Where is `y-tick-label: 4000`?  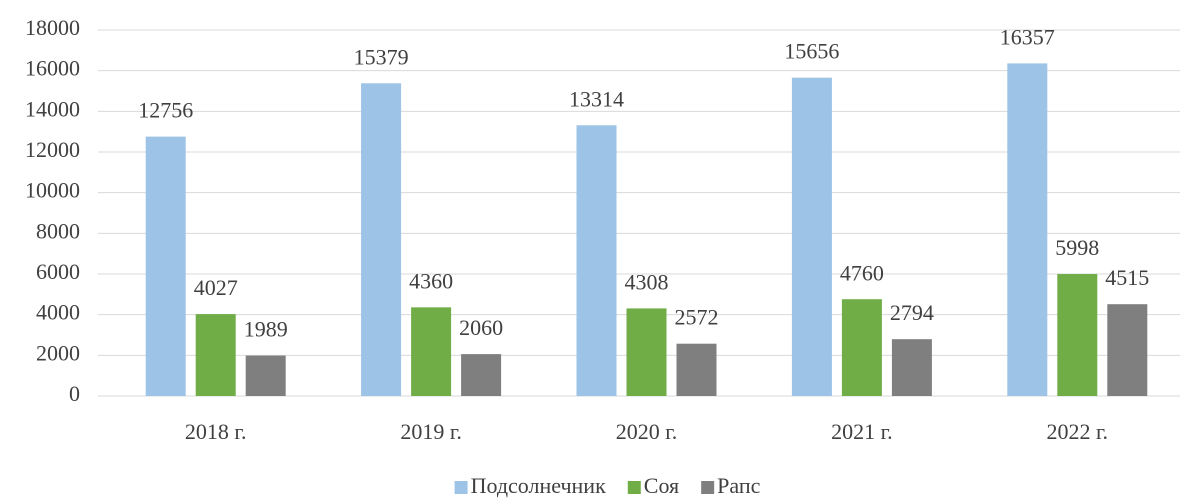 y-tick-label: 4000 is located at coordinates (58, 312).